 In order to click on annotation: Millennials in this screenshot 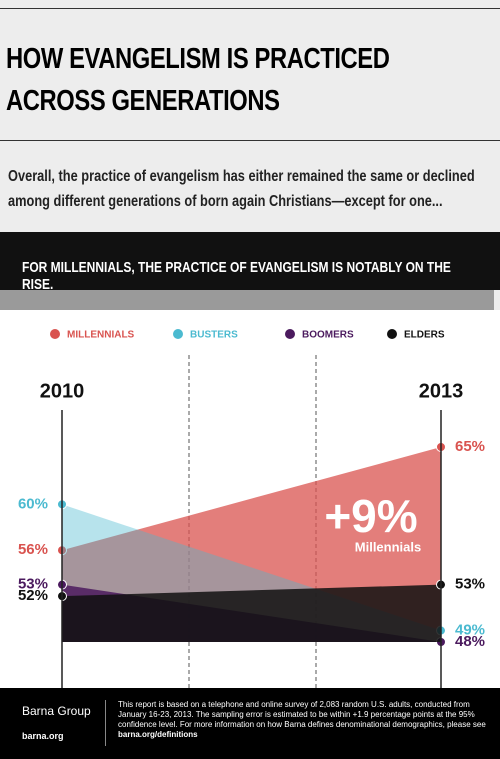, I will do `click(388, 546)`.